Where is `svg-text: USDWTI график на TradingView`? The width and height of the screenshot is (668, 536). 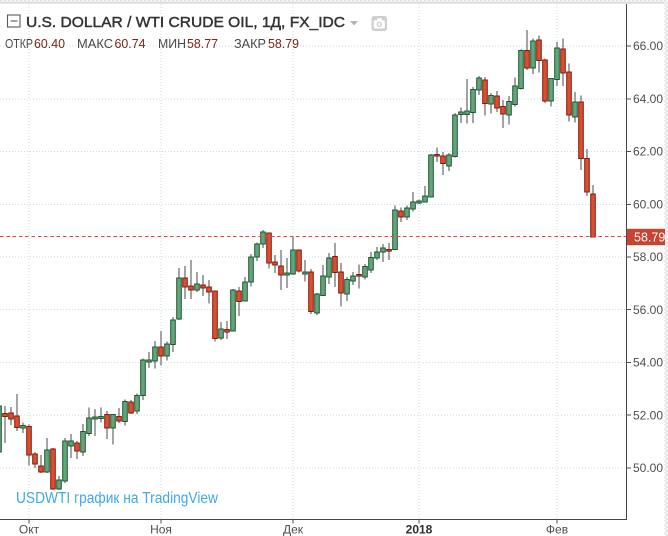 svg-text: USDWTI график на TradingView is located at coordinates (117, 498).